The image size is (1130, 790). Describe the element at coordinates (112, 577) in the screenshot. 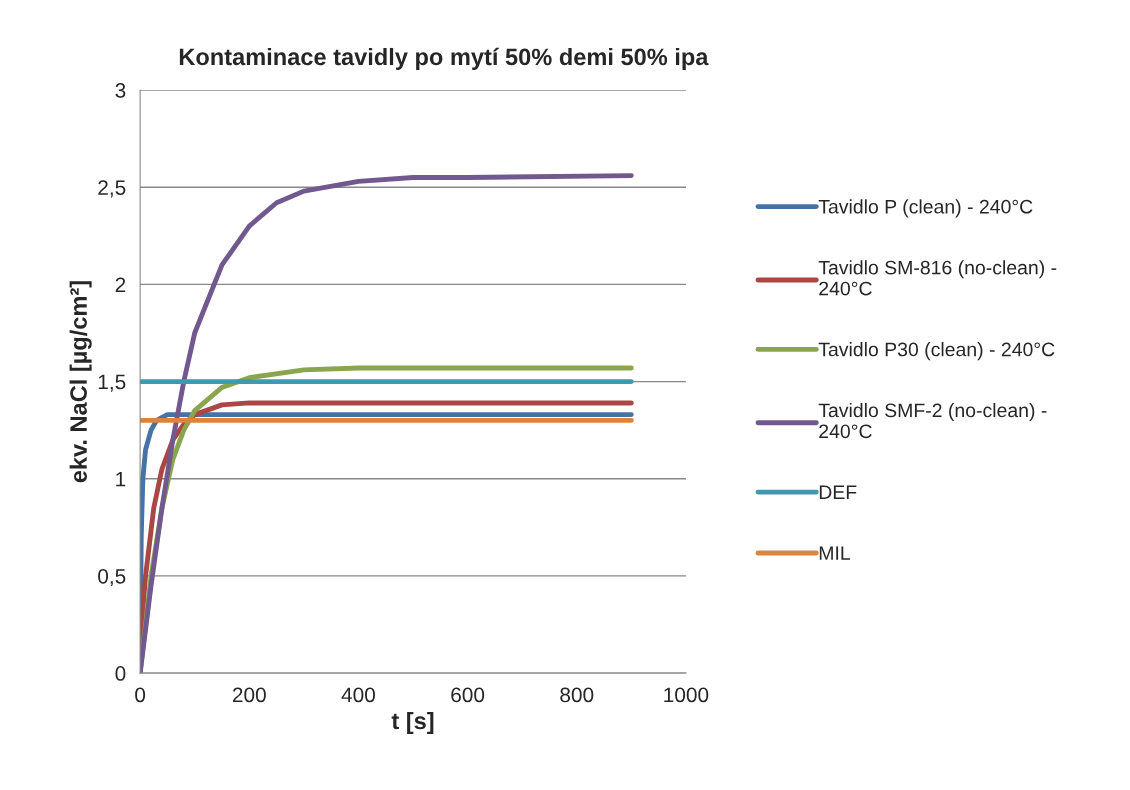

I see `y-tick-label: 0,5` at that location.